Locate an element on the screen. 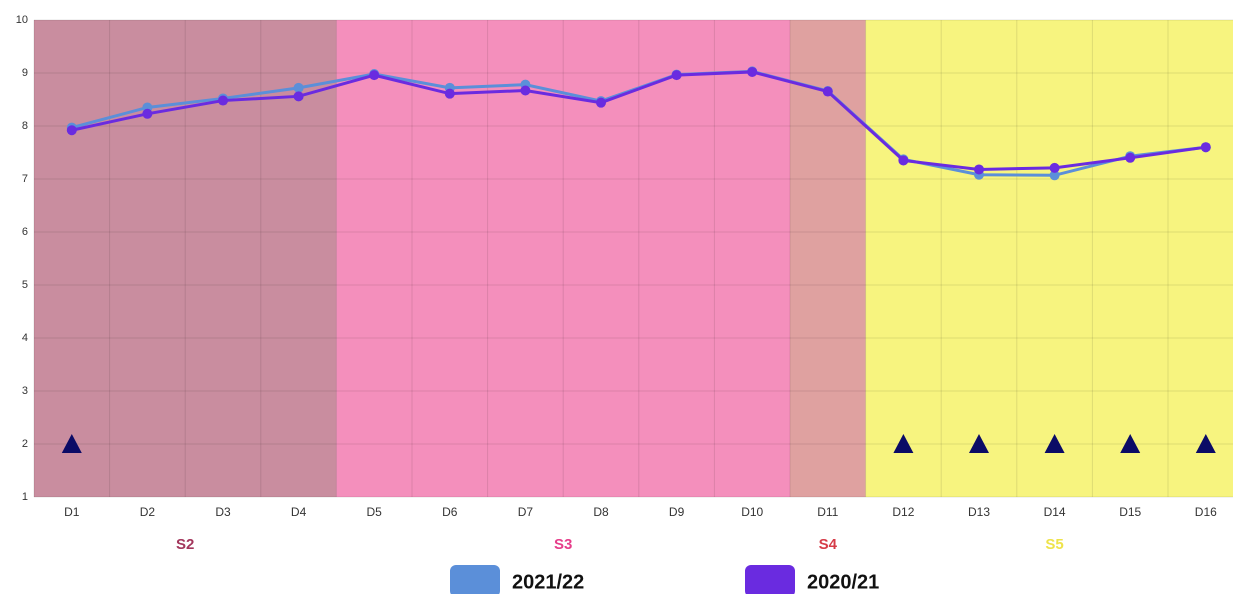  region-label: S5 is located at coordinates (1054, 544).